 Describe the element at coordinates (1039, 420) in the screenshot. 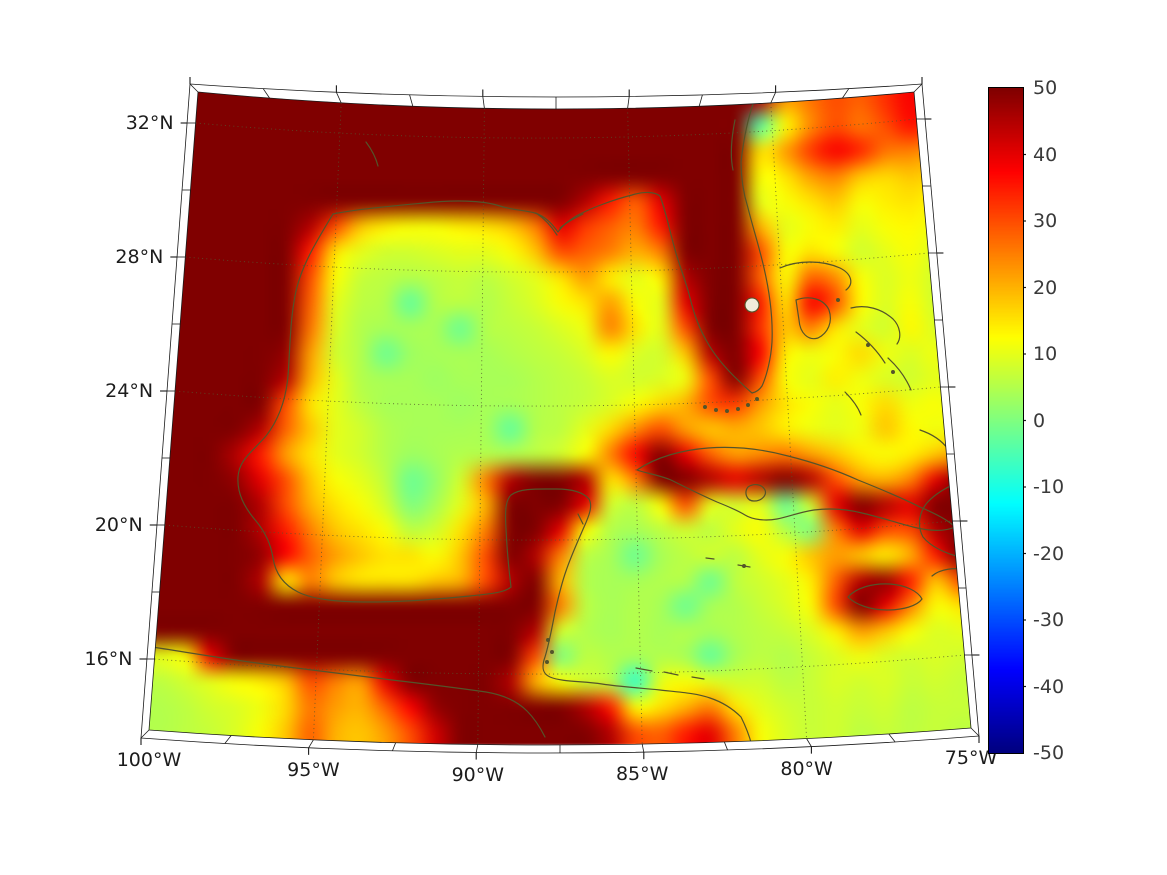

I see `colorbar-tick-label: 0` at that location.